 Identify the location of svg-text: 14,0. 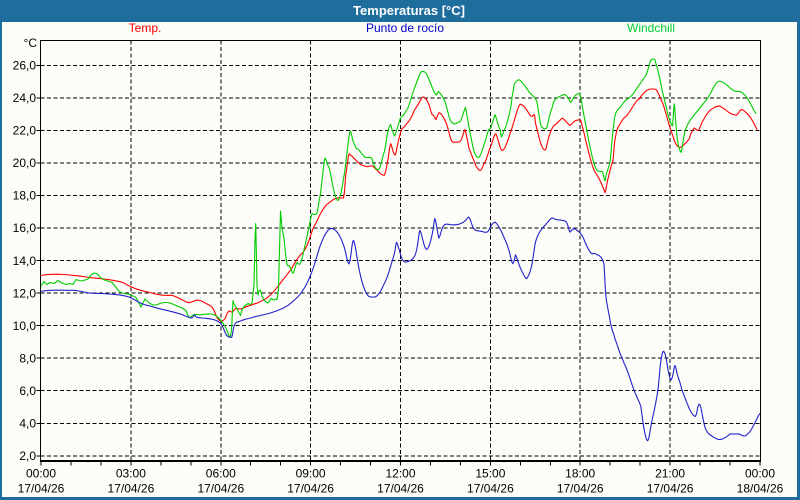
(25, 261).